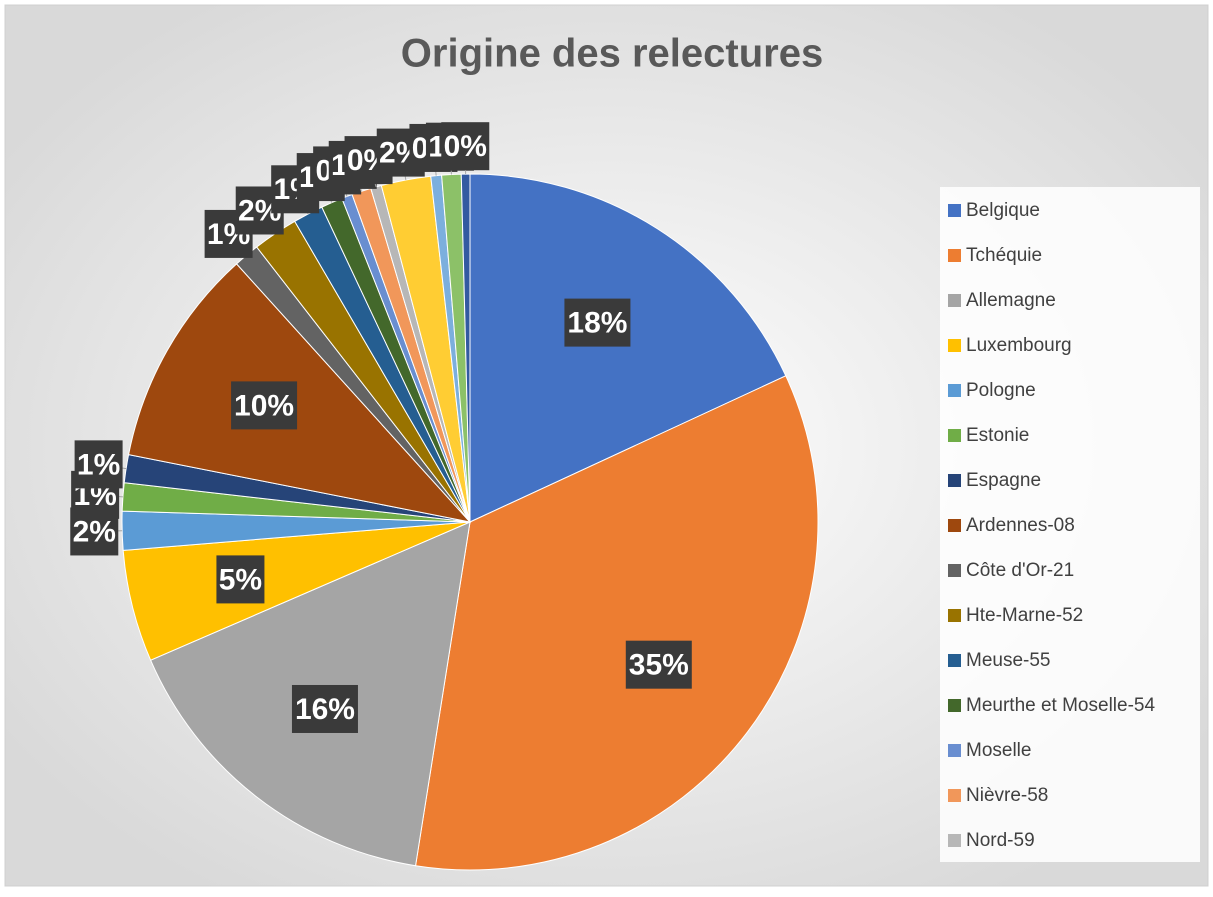 The width and height of the screenshot is (1213, 897). I want to click on data-label: 1%, so click(98, 464).